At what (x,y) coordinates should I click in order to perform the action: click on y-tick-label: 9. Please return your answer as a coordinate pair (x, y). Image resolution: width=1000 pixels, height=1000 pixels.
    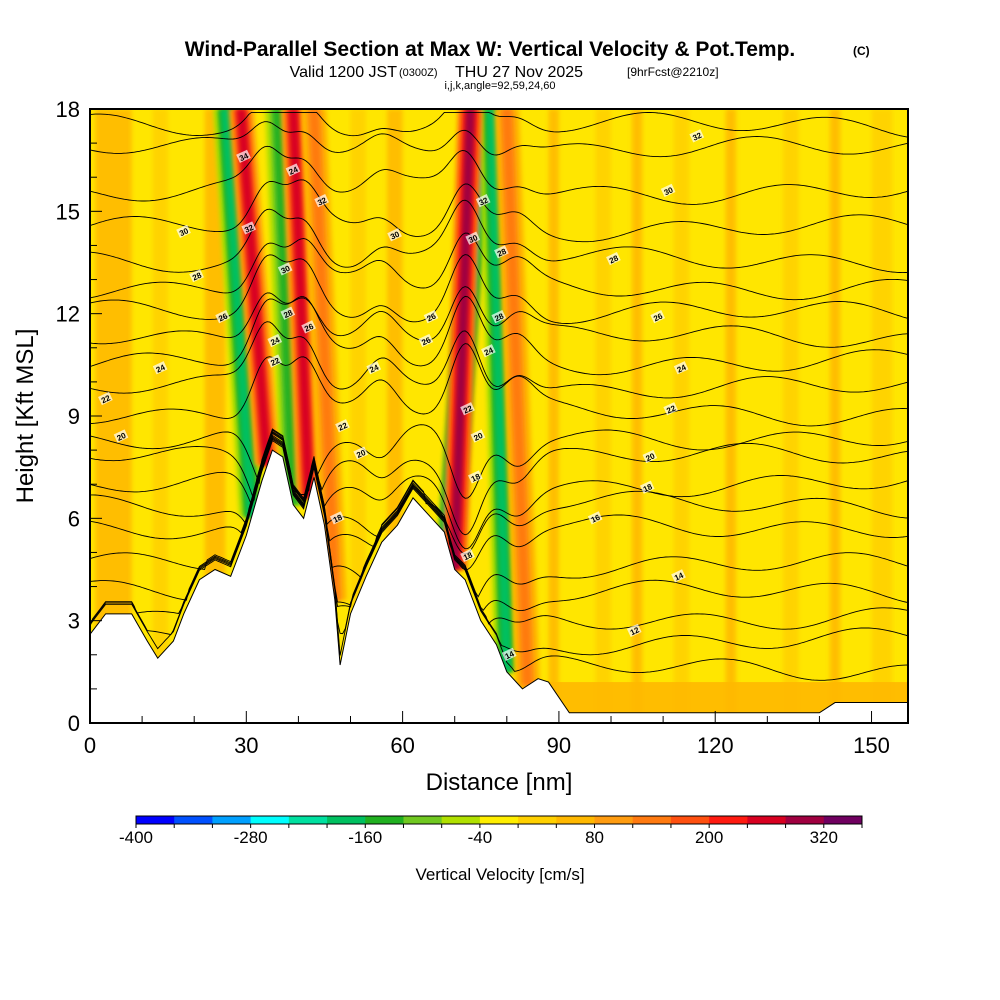
    Looking at the image, I should click on (74, 416).